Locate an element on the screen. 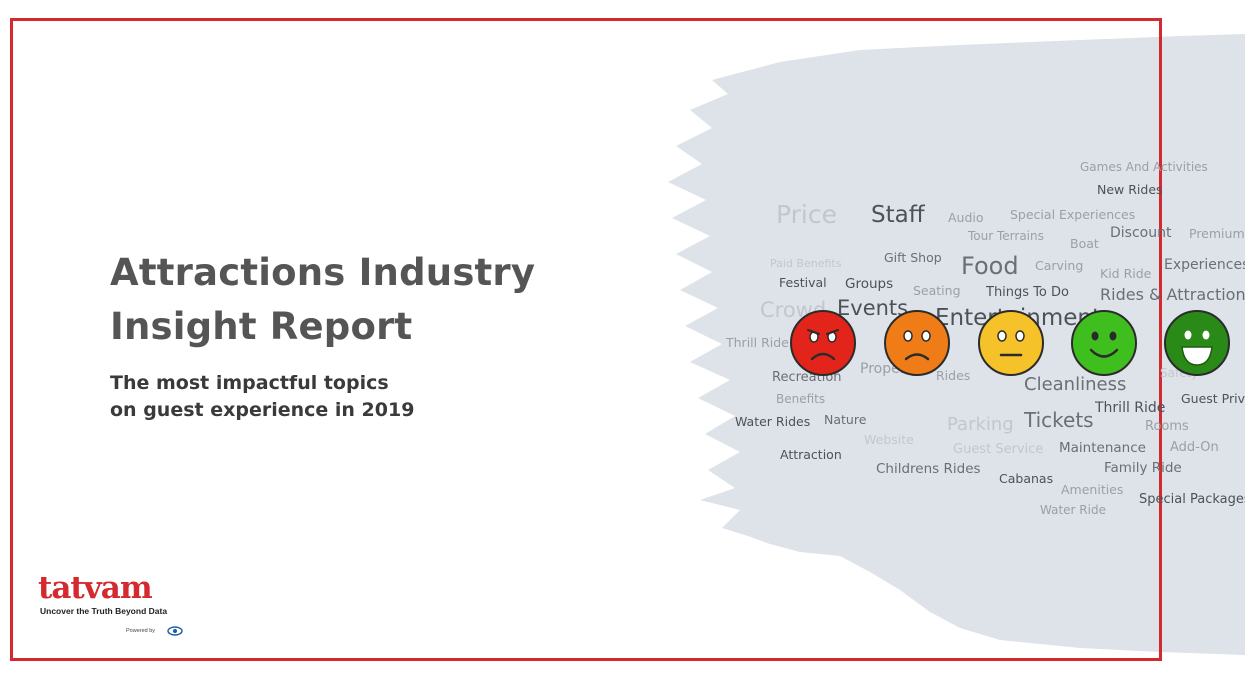 The width and height of the screenshot is (1245, 700). word-cloud-term: Seating is located at coordinates (937, 290).